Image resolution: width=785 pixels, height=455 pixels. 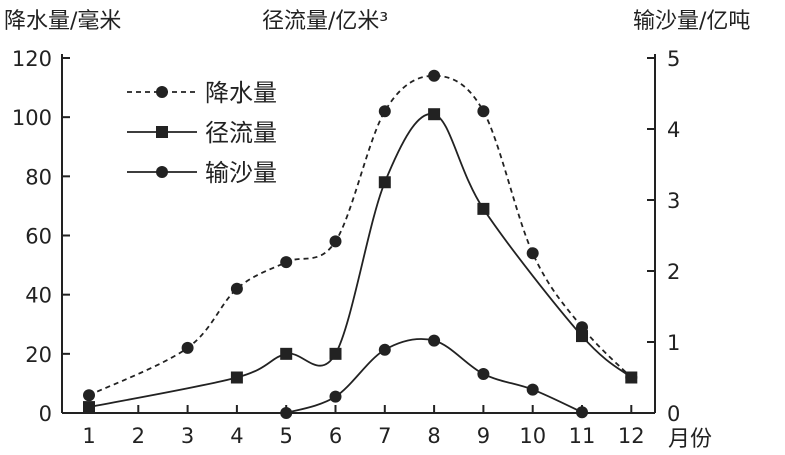 What do you see at coordinates (335, 436) in the screenshot?
I see `x-tick-label: 6` at bounding box center [335, 436].